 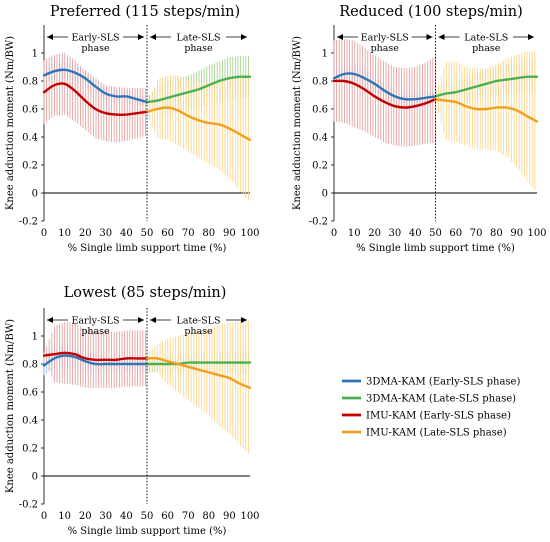 I want to click on legend-entry: IMU-KAM (Early-SLS phase), so click(x=438, y=416).